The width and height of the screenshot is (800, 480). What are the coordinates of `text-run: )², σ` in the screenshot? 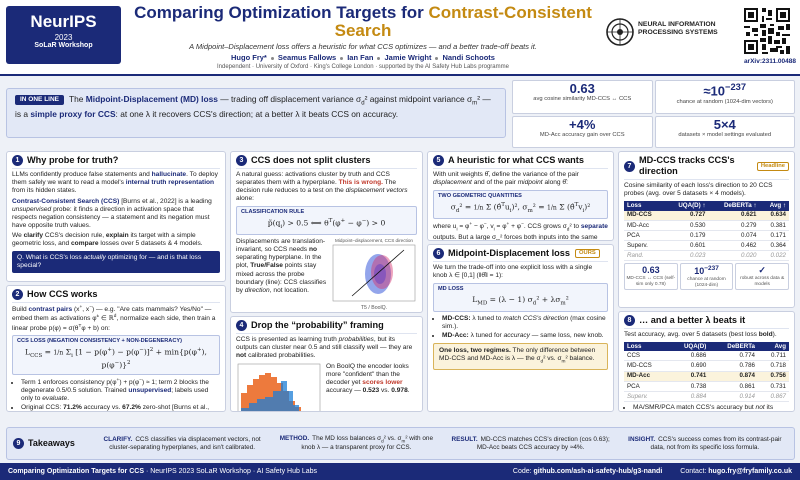 It's located at (519, 207).